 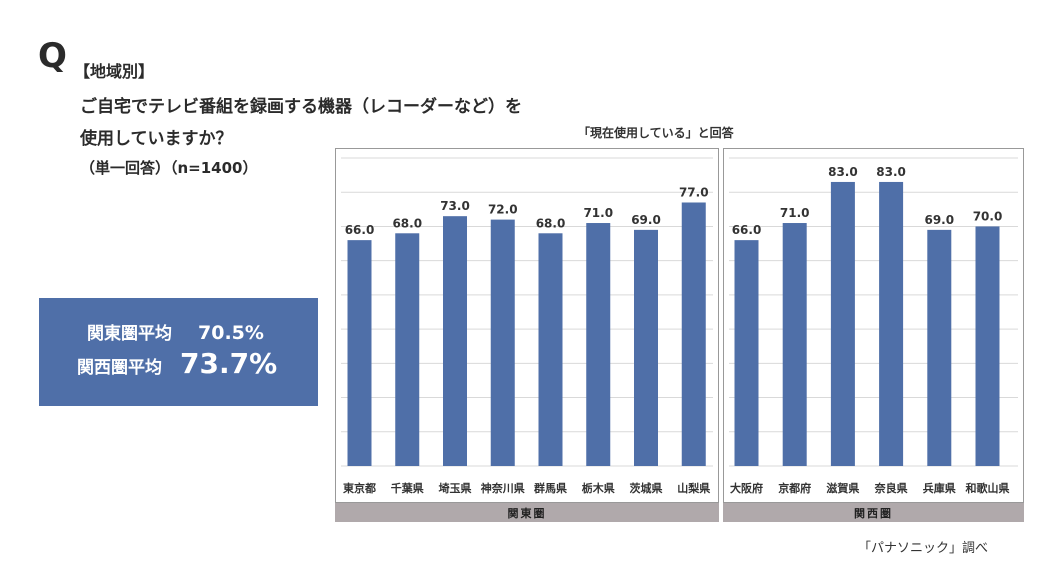 What do you see at coordinates (229, 363) in the screenshot?
I see `kansai-average-value: 73.7%` at bounding box center [229, 363].